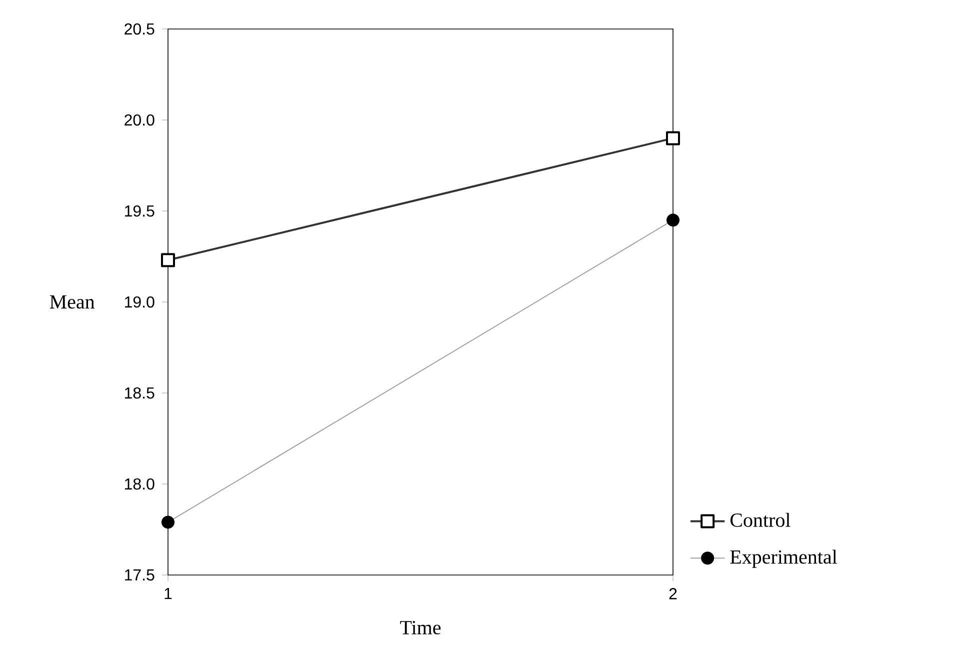  I want to click on y-tick-label: 19.5, so click(139, 211).